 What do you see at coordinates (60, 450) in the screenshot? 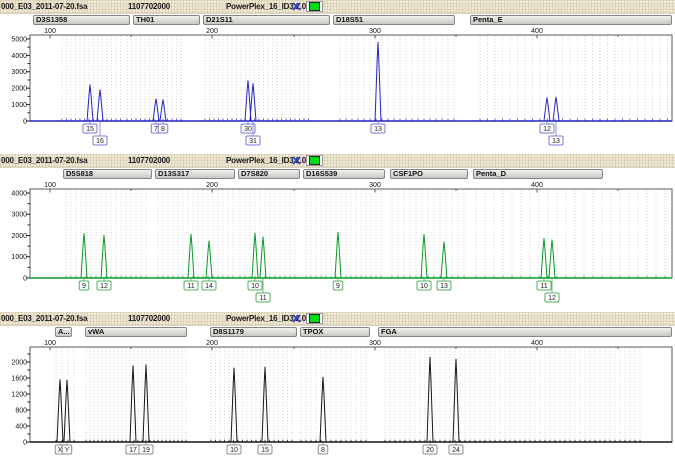
I see `allele-label-text: X` at bounding box center [60, 450].